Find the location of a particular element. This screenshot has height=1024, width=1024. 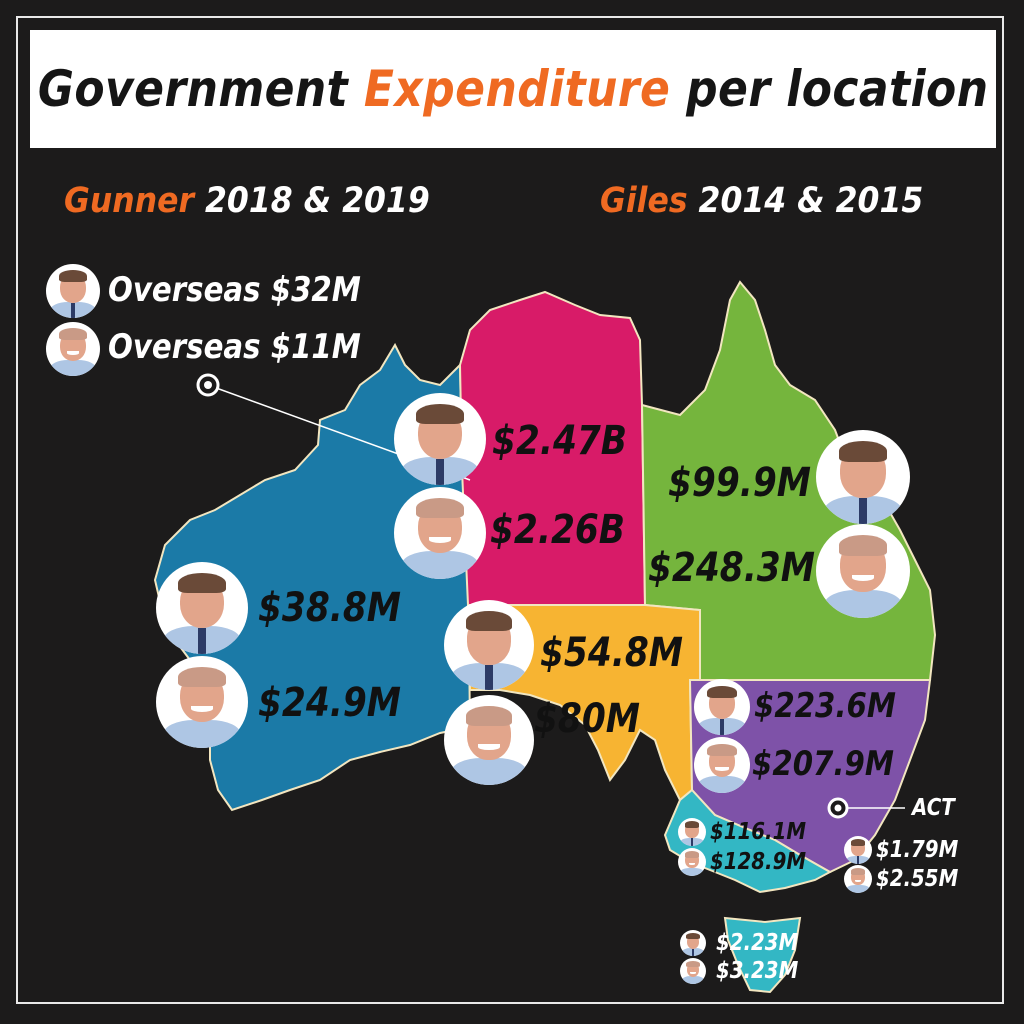

gunner-heading: Gunner 2018 & 2019 is located at coordinates (247, 201).